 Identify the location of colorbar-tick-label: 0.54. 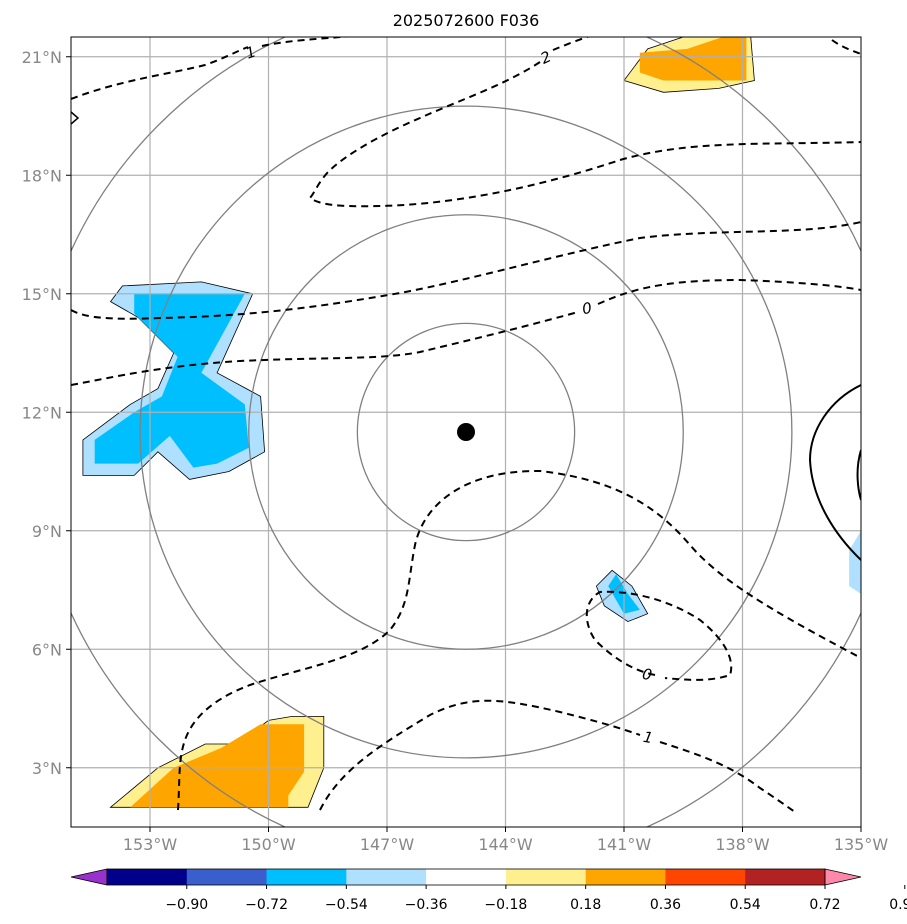
(745, 905).